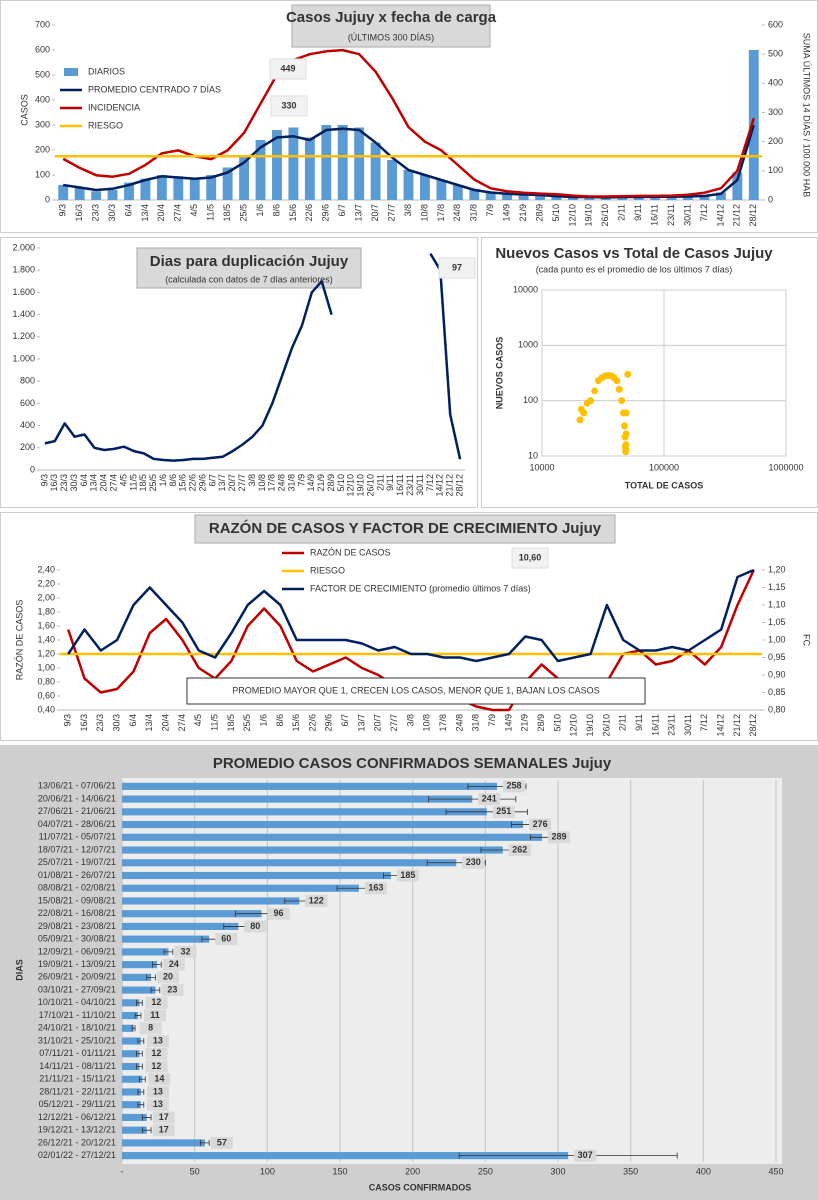 The width and height of the screenshot is (818, 1200). I want to click on x-tick-label: 20/4, so click(165, 723).